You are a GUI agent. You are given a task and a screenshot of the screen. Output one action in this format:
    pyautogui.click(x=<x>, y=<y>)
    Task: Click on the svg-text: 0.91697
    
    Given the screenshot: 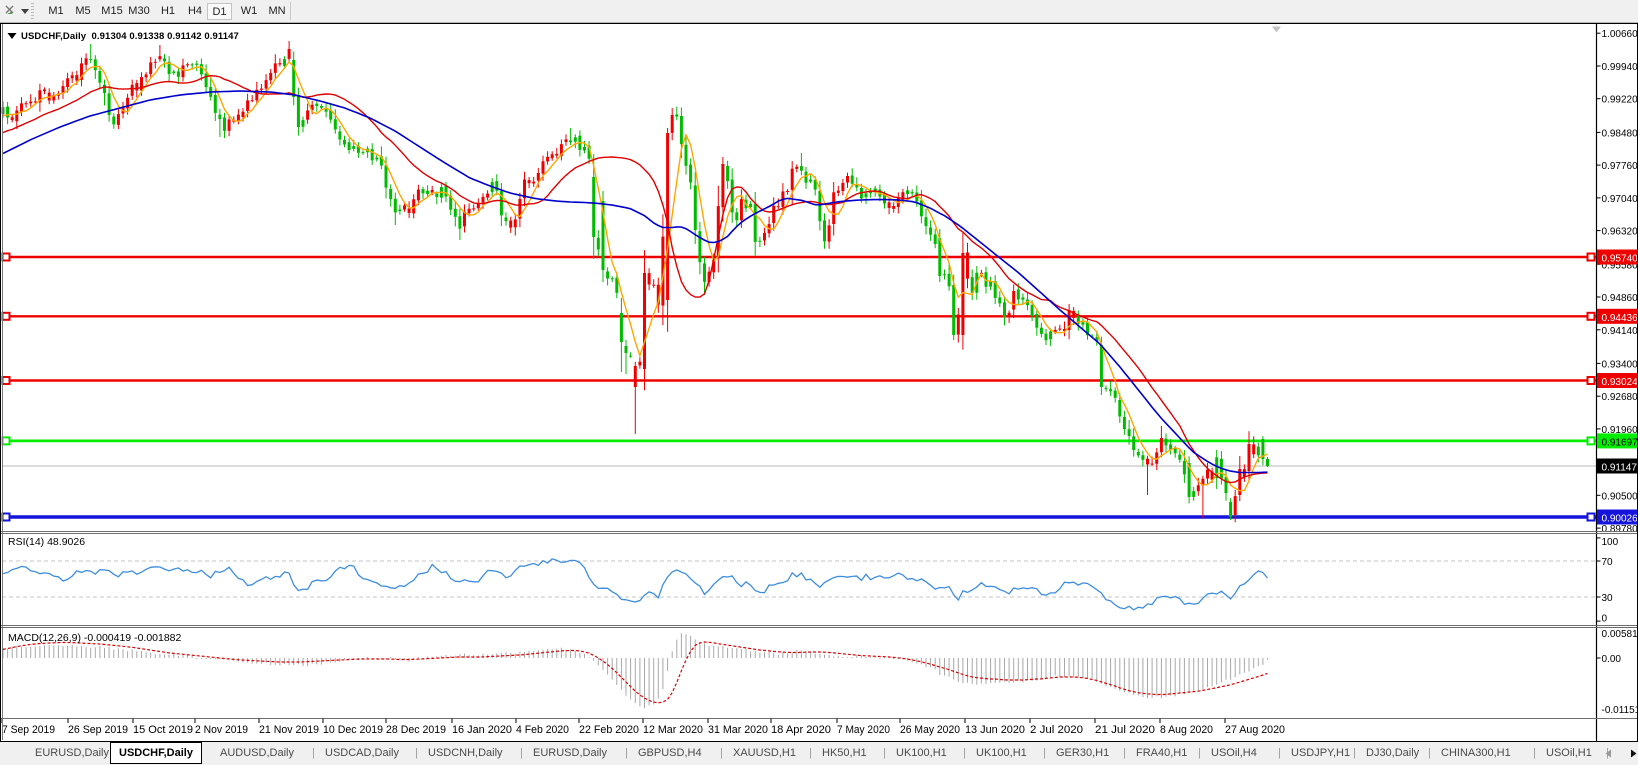 What is the action you would take?
    pyautogui.click(x=1620, y=442)
    